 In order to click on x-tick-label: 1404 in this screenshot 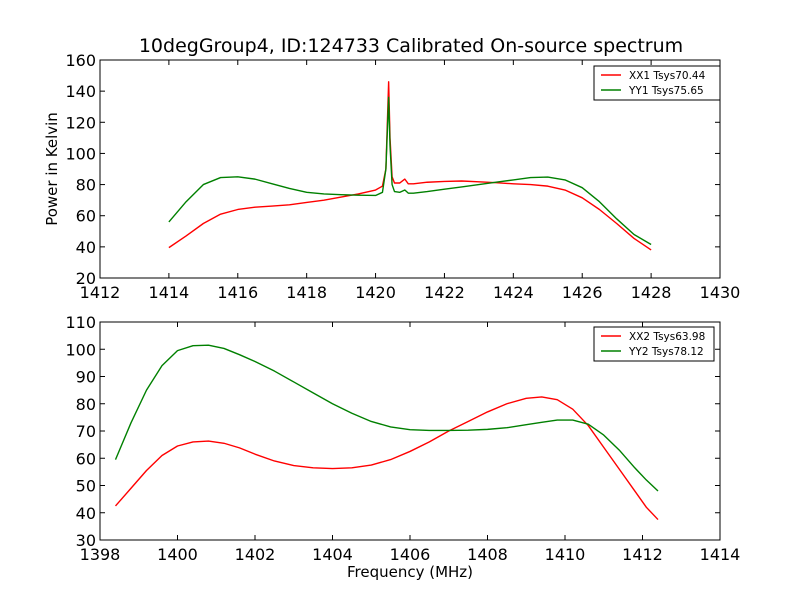, I will do `click(332, 554)`.